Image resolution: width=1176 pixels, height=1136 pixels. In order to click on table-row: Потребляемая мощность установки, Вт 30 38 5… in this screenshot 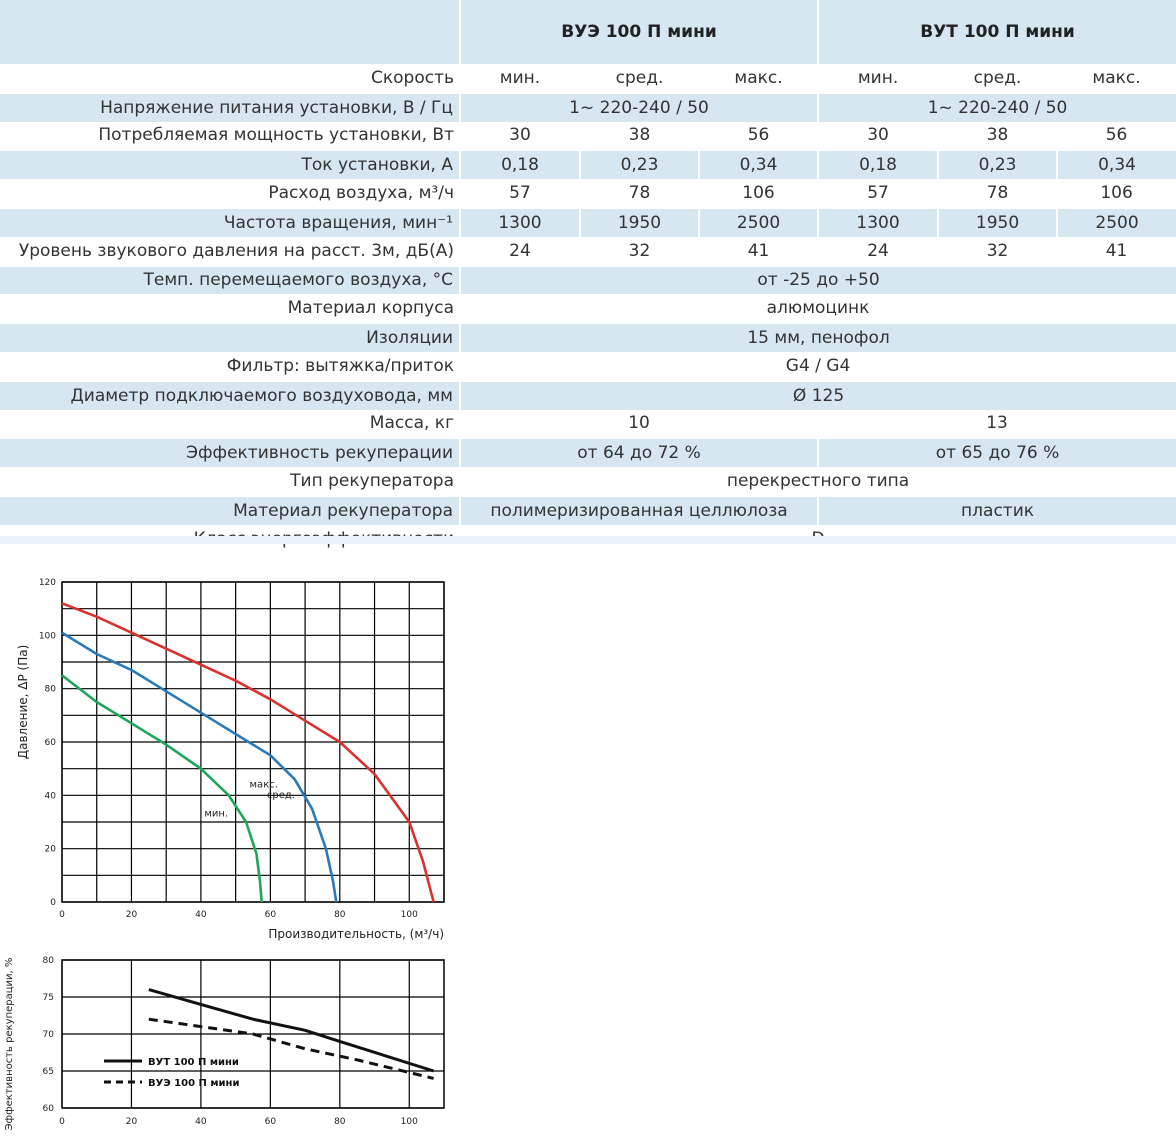, I will do `click(588, 136)`.